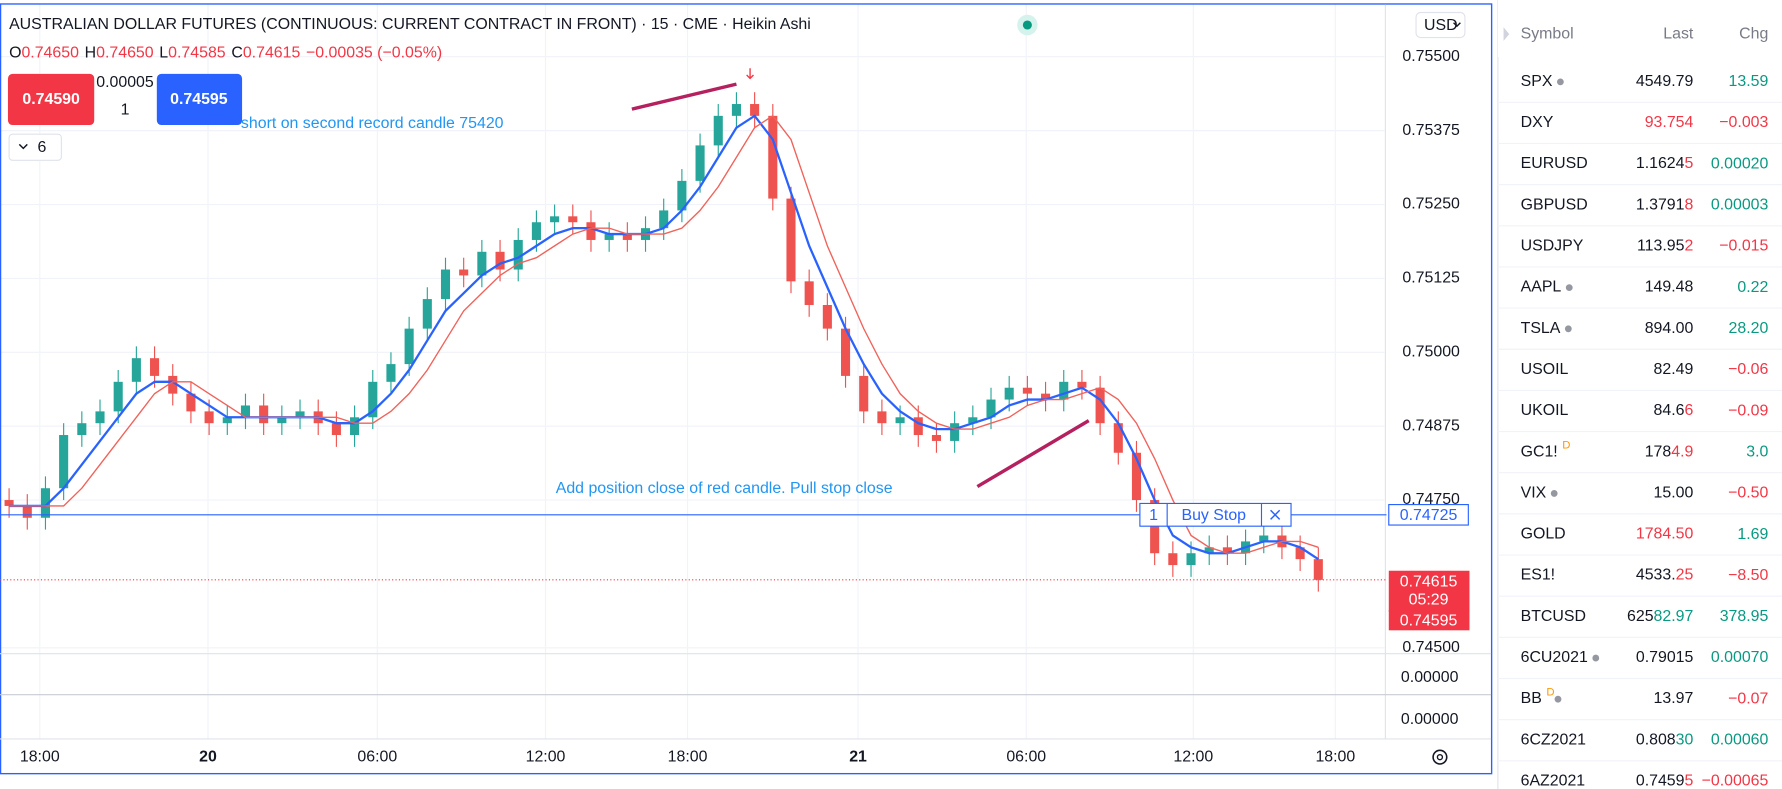 Image resolution: width=1782 pixels, height=789 pixels. I want to click on last: 62582.97, so click(1660, 616).